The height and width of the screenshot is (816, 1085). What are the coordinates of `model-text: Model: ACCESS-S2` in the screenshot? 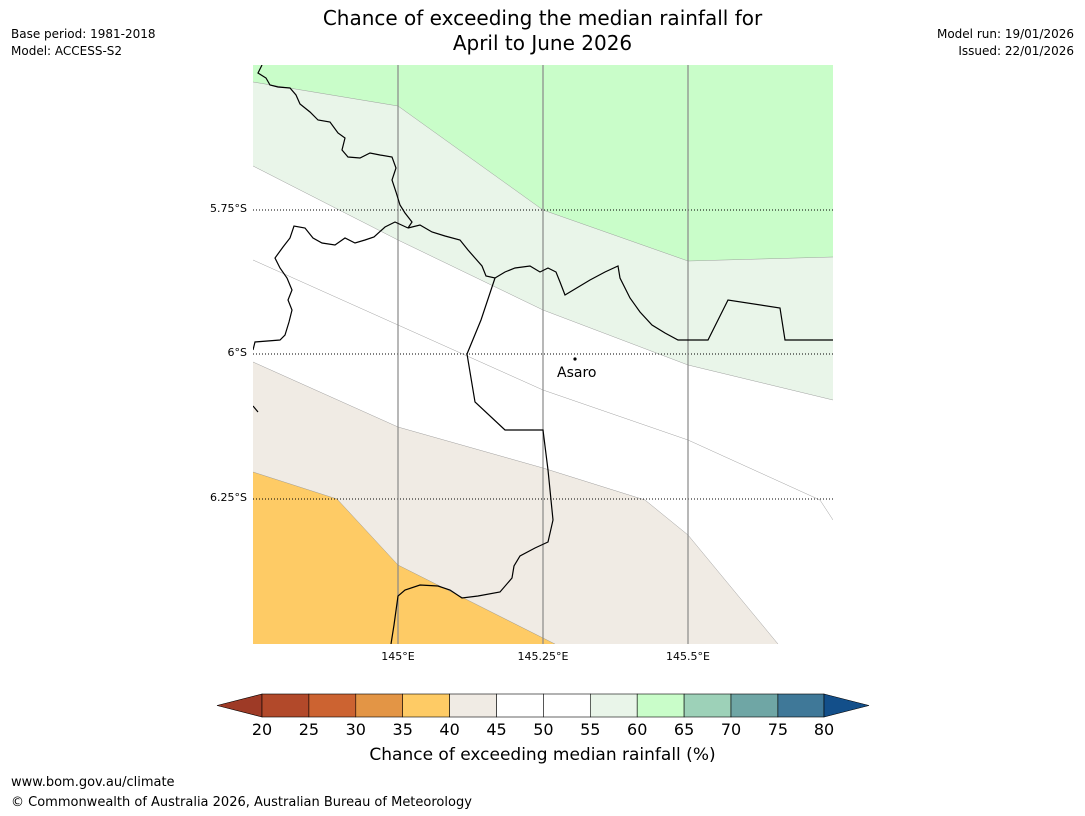 It's located at (67, 51).